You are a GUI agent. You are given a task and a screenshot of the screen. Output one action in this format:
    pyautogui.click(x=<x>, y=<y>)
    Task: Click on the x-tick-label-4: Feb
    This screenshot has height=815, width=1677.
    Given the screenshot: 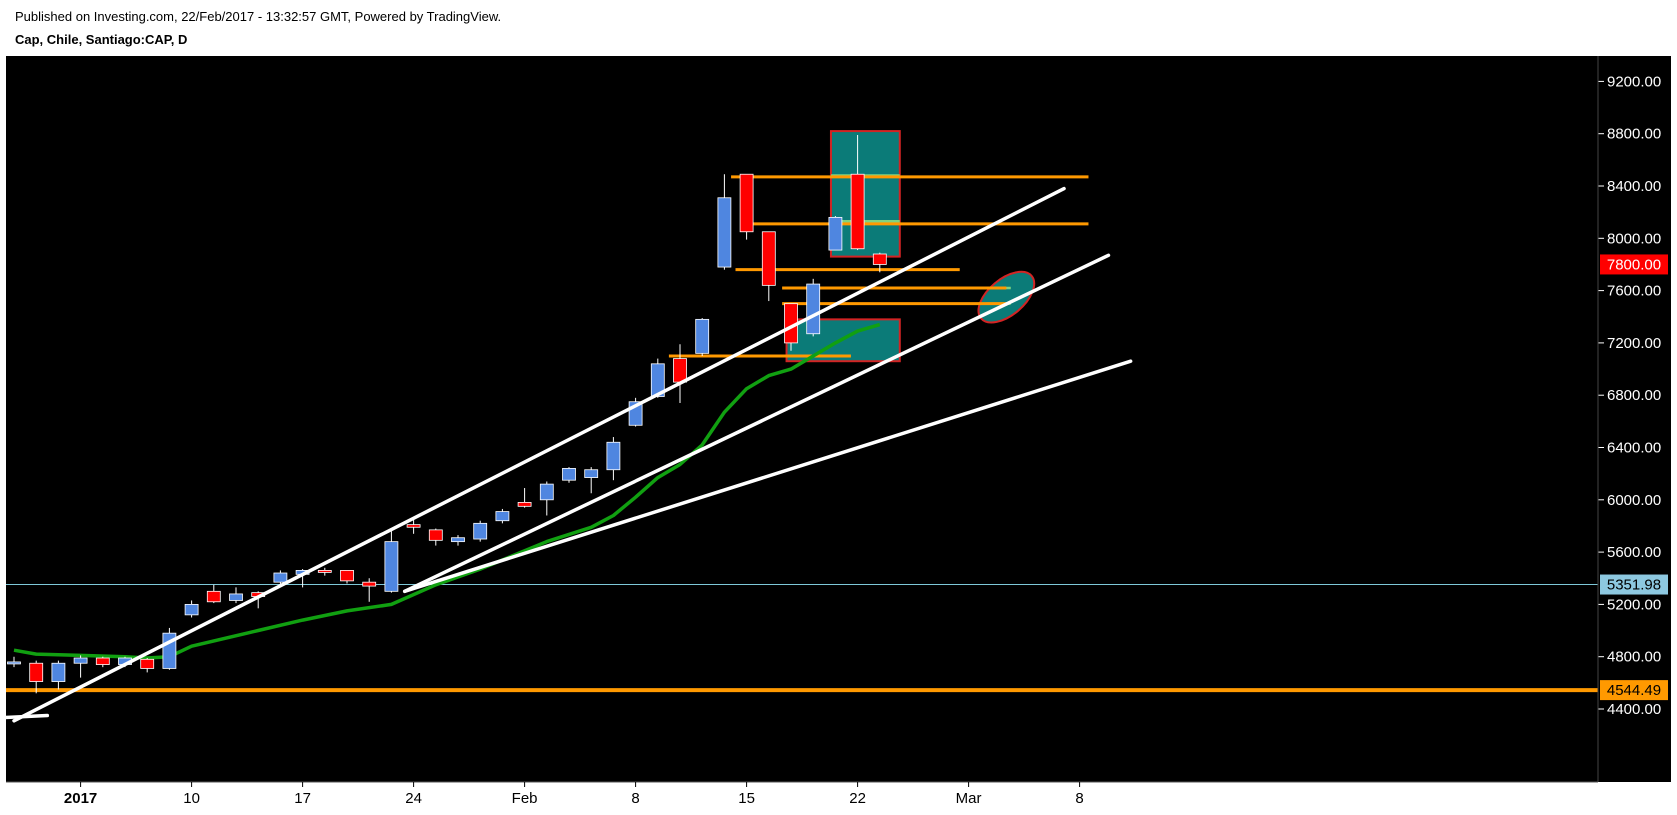 What is the action you would take?
    pyautogui.click(x=525, y=798)
    